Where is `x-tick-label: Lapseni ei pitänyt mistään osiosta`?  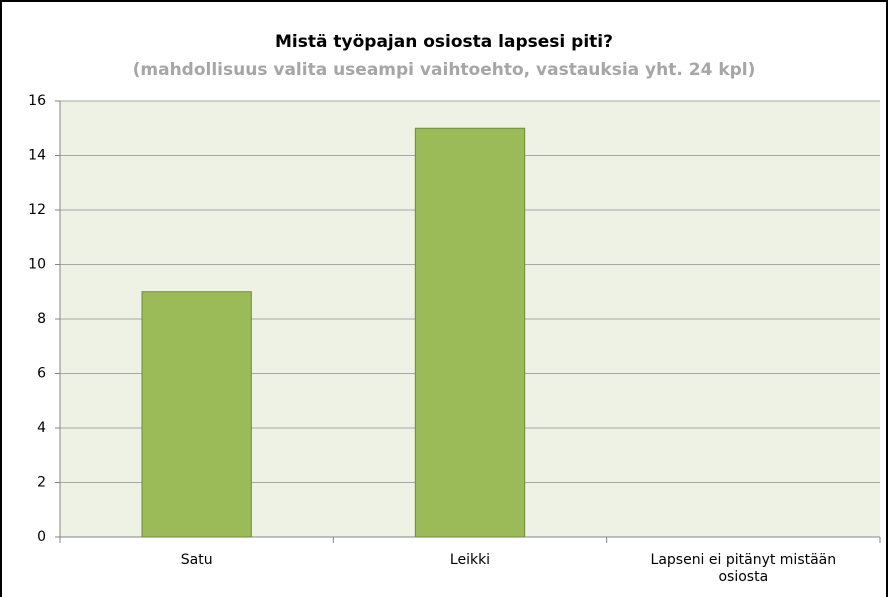
x-tick-label: Lapseni ei pitänyt mistään osiosta is located at coordinates (743, 568).